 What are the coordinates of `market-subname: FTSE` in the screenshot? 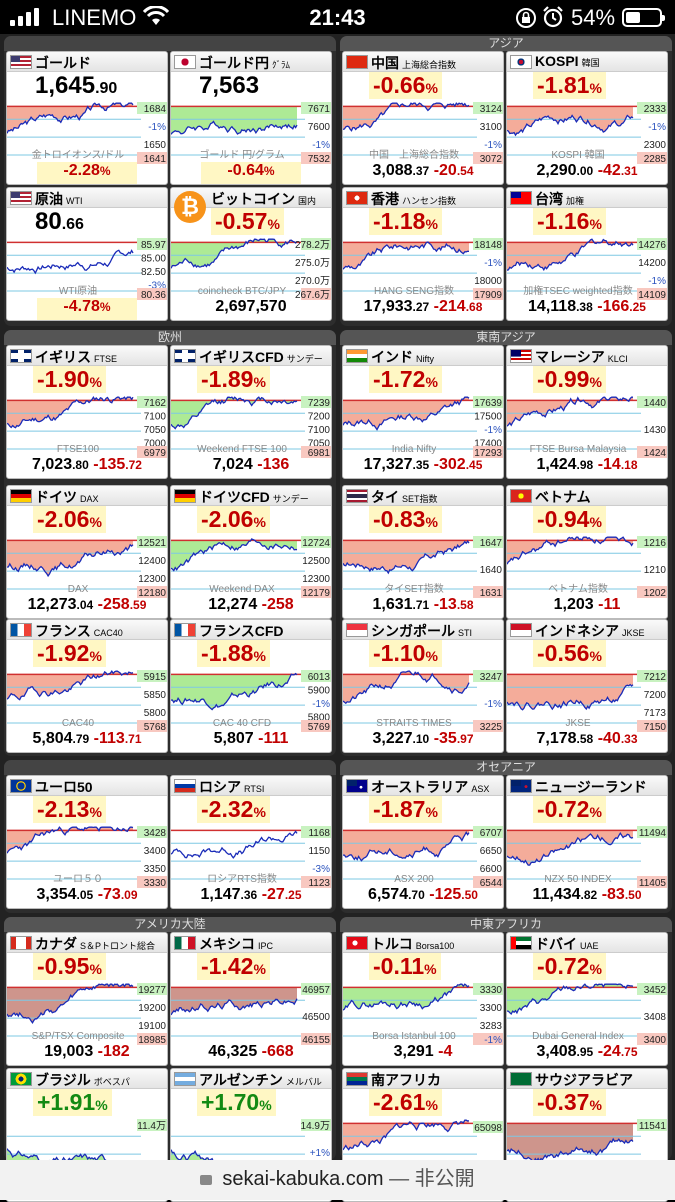 It's located at (106, 359).